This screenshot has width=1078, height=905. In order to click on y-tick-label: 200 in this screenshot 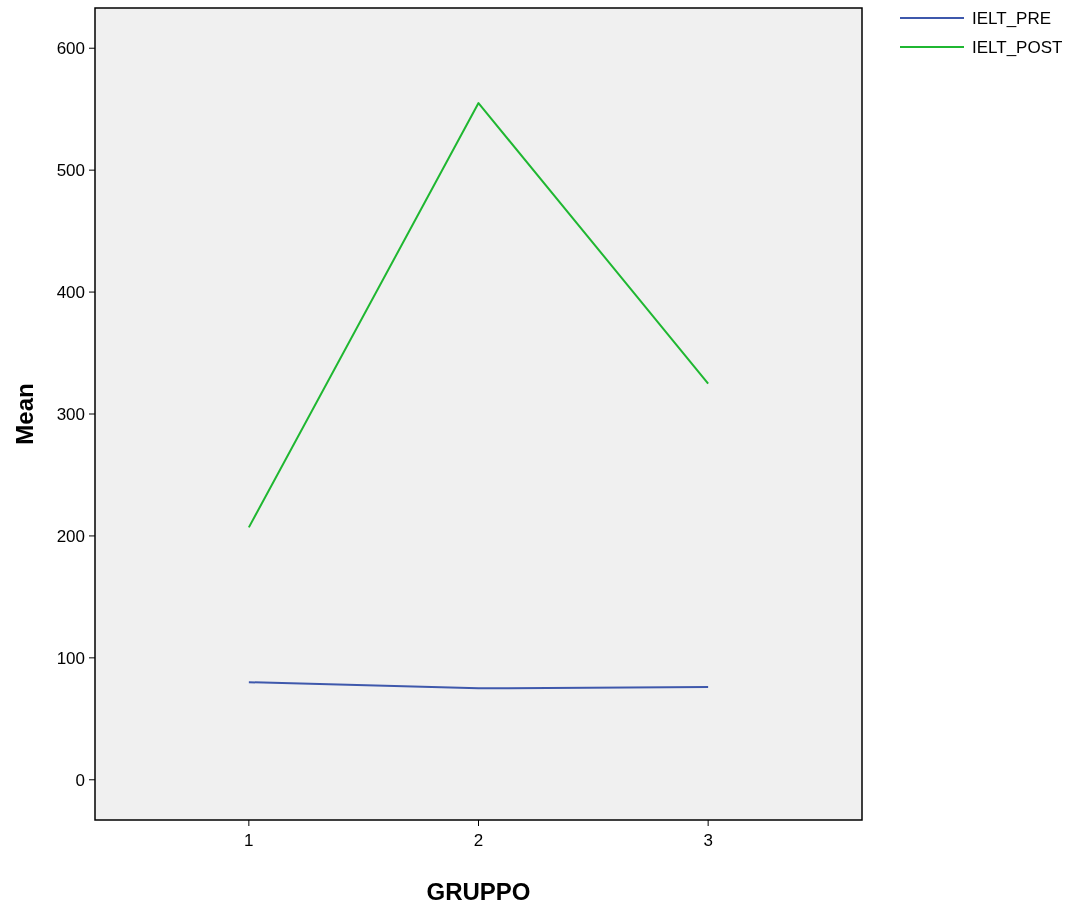, I will do `click(70, 536)`.